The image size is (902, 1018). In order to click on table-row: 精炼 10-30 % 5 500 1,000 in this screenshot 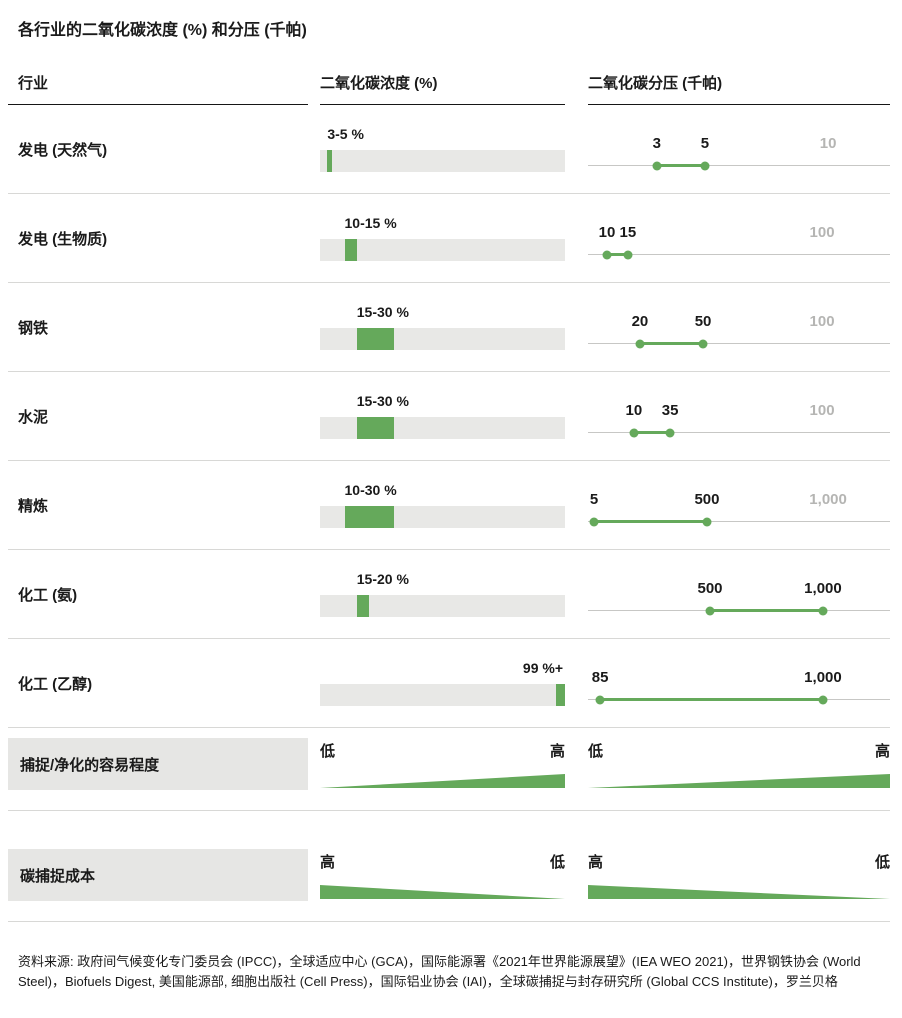, I will do `click(449, 505)`.